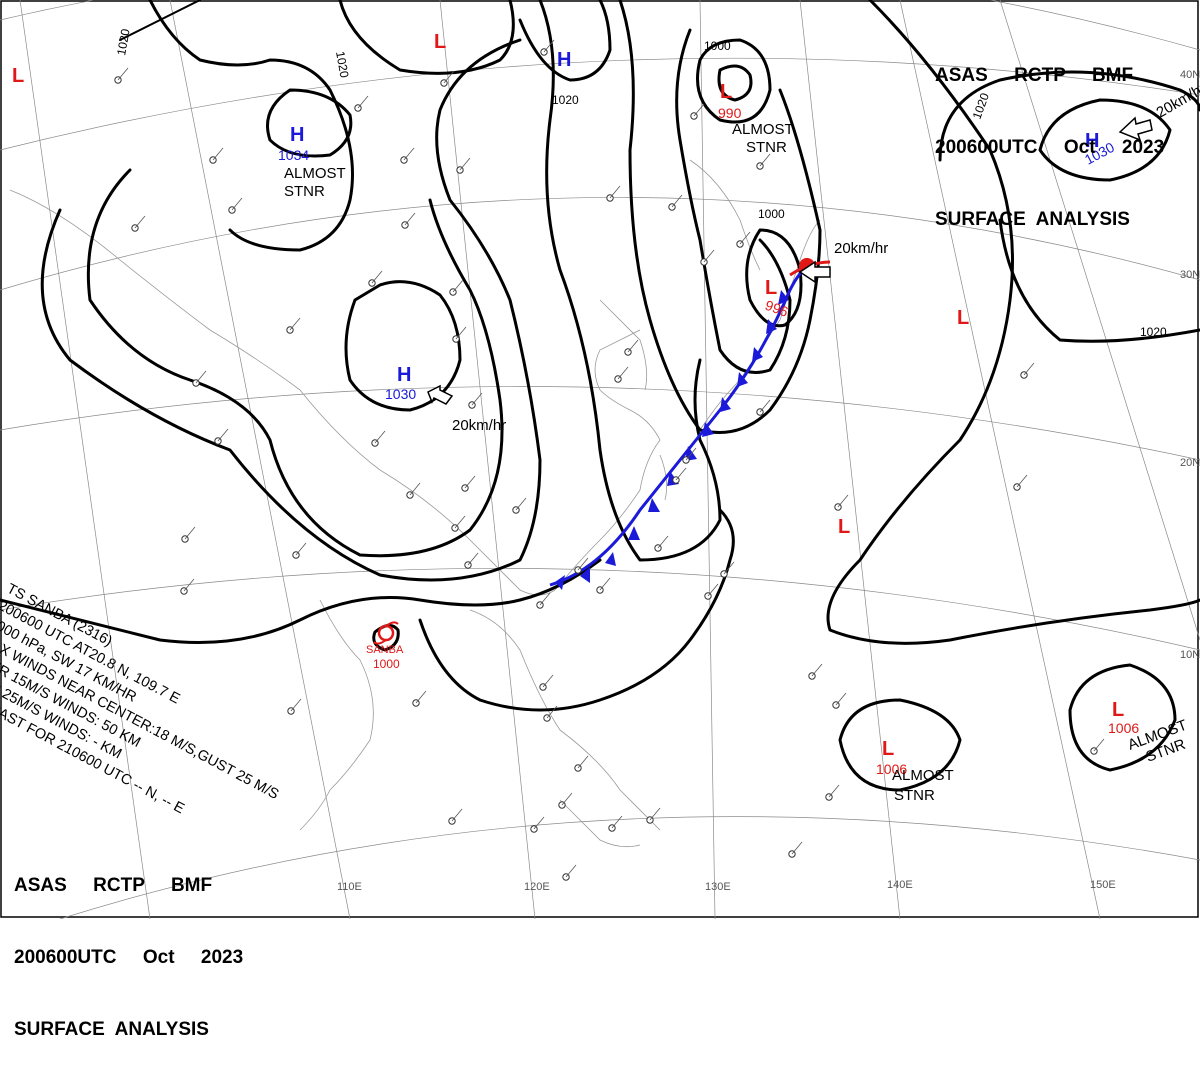  What do you see at coordinates (730, 113) in the screenshot?
I see `low-pressure-value: 990` at bounding box center [730, 113].